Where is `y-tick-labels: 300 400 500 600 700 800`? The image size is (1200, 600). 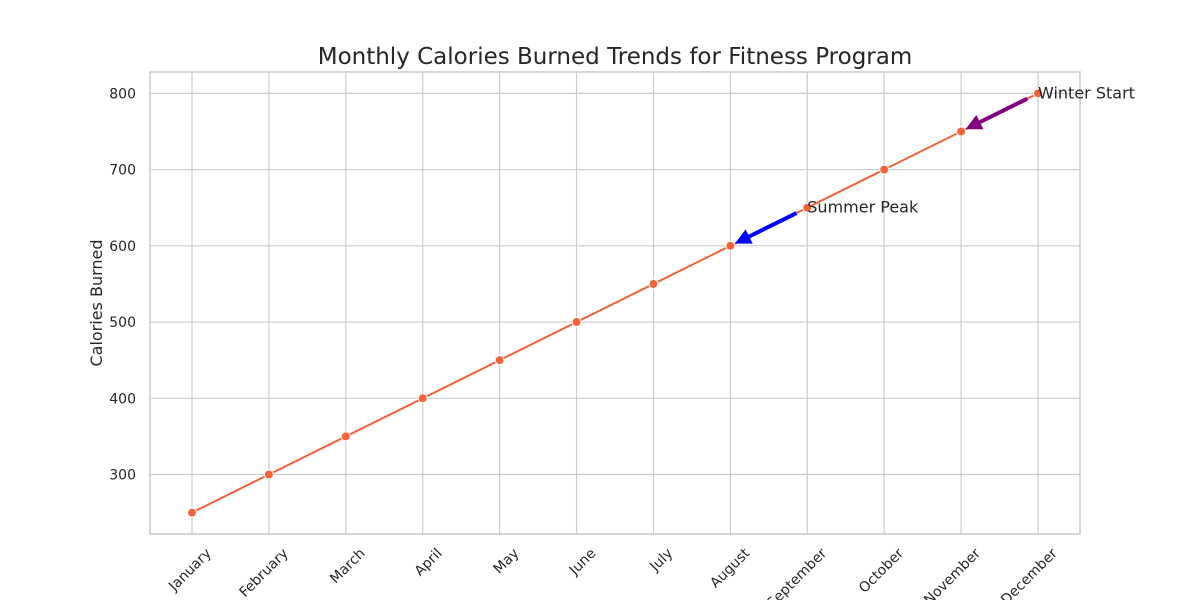
y-tick-labels: 300 400 500 600 700 800 is located at coordinates (122, 284).